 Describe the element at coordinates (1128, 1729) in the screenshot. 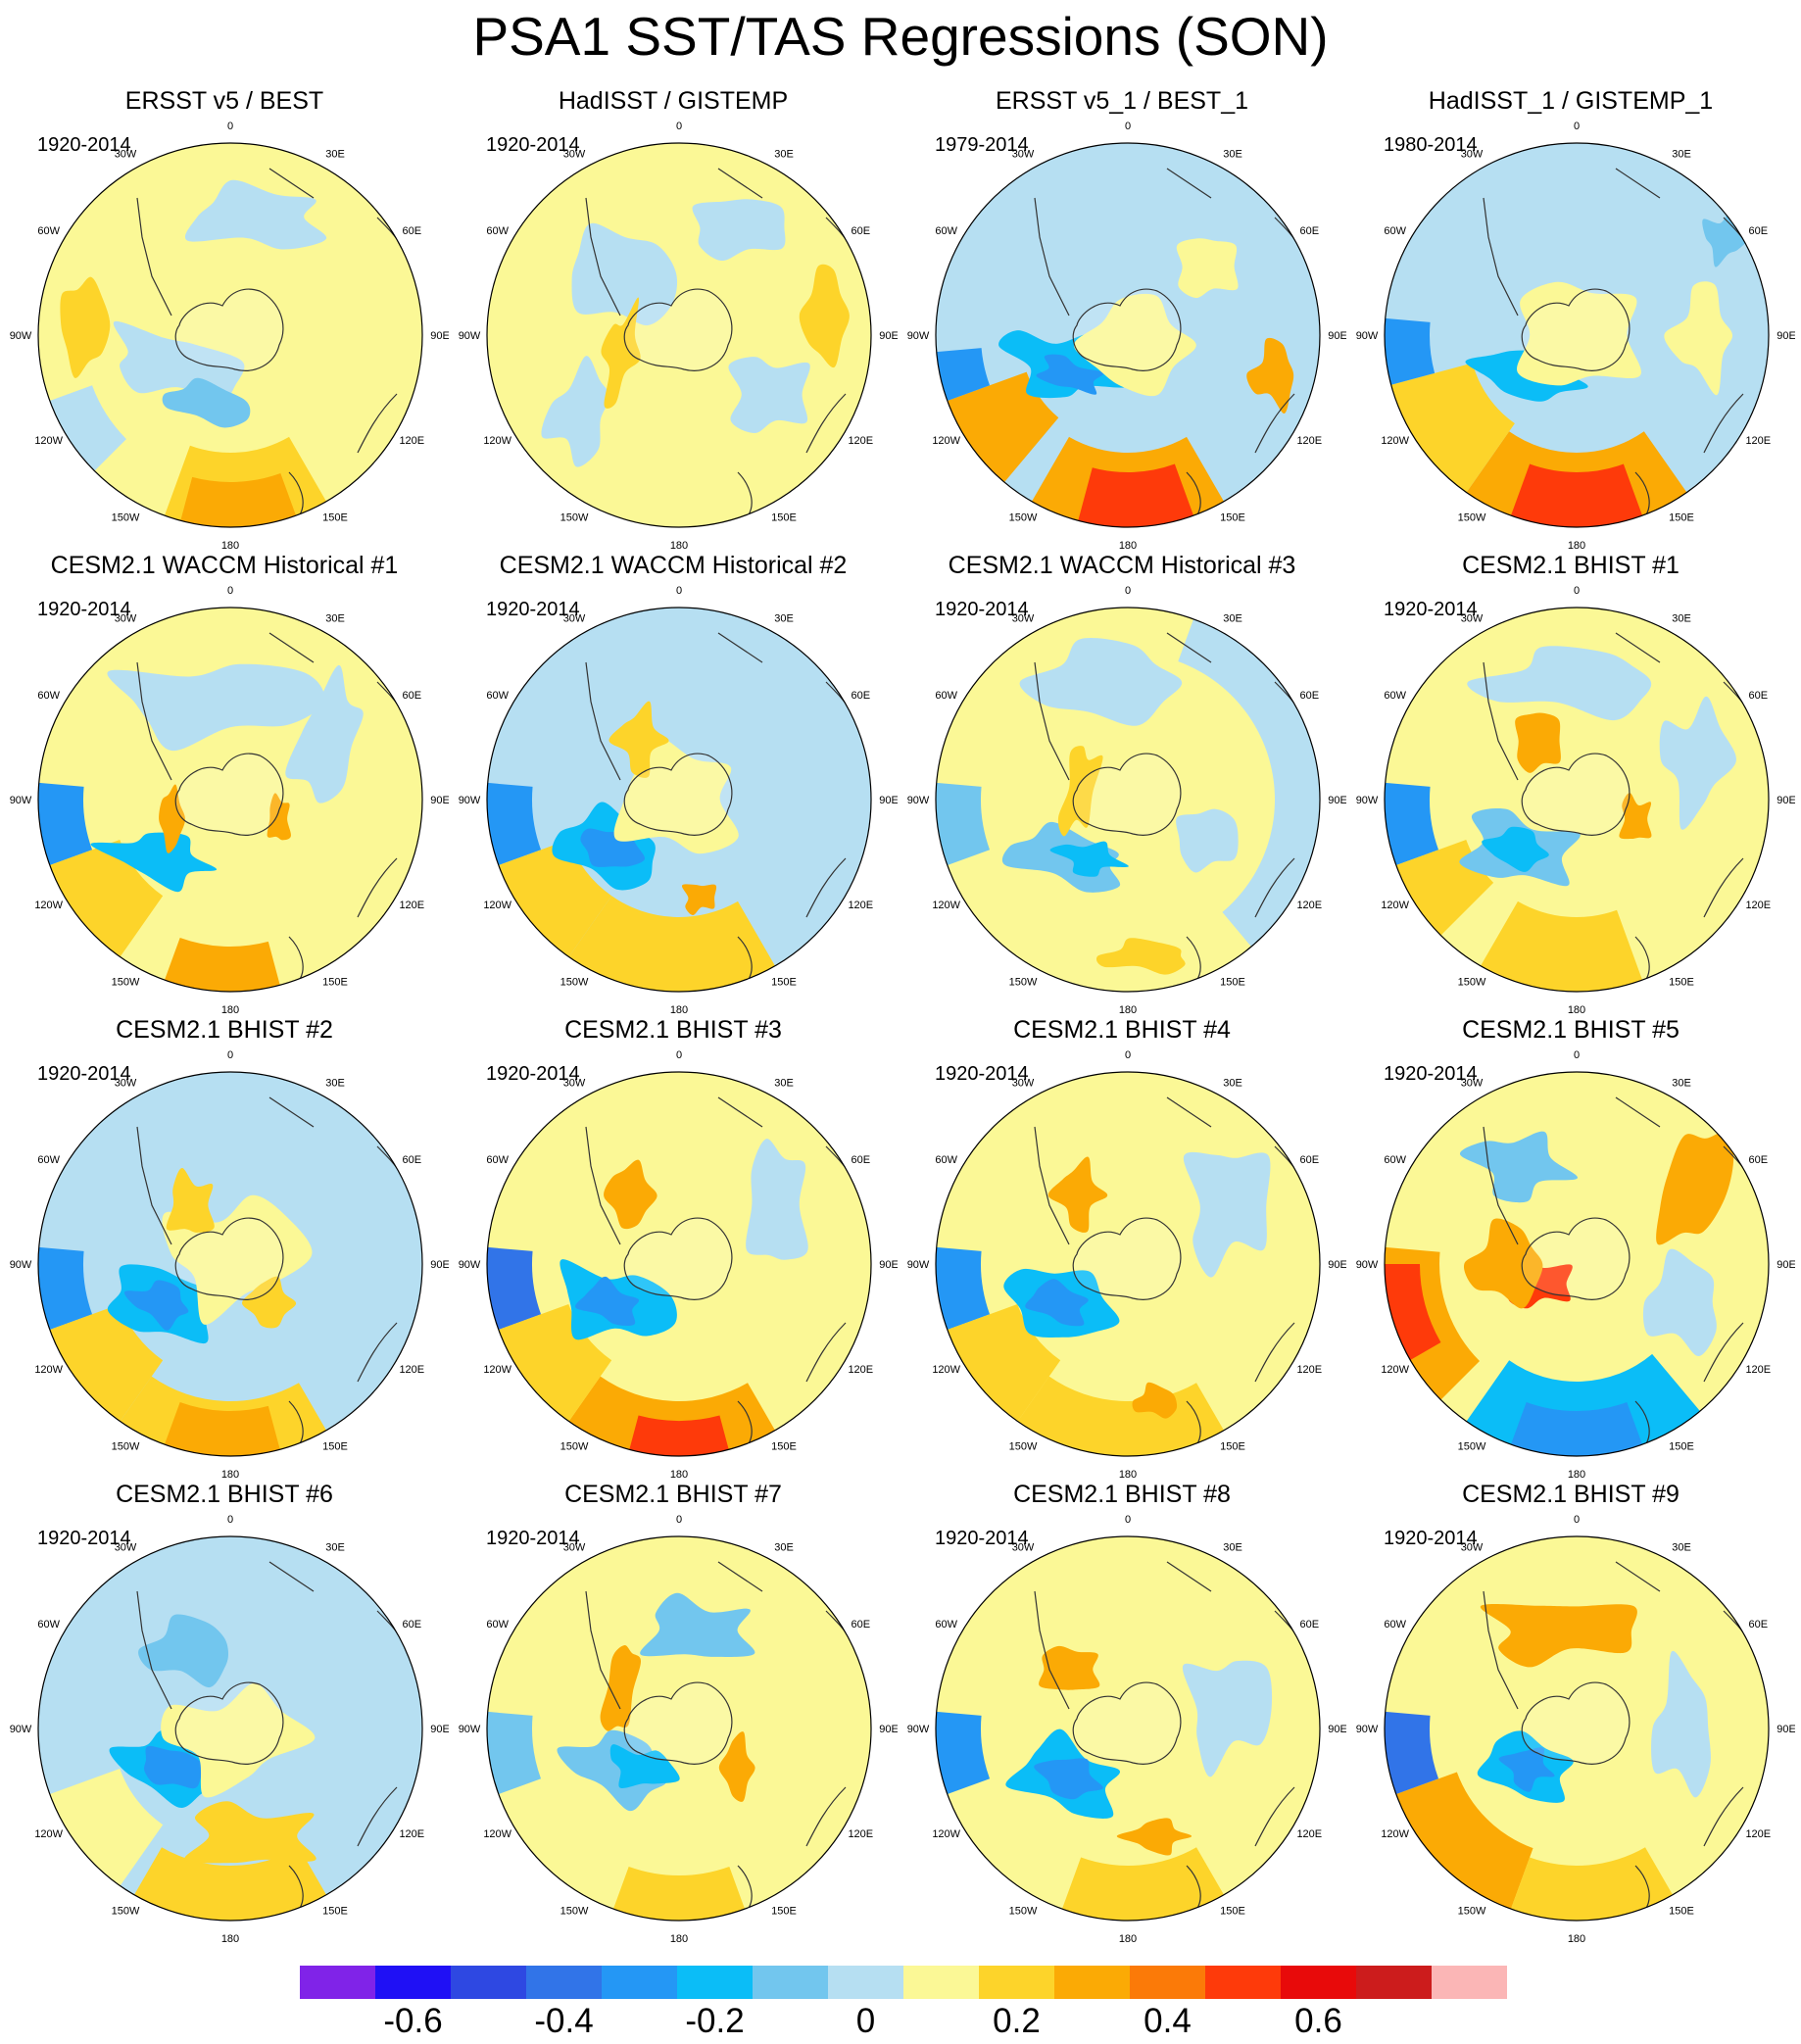

I see `map-field` at that location.